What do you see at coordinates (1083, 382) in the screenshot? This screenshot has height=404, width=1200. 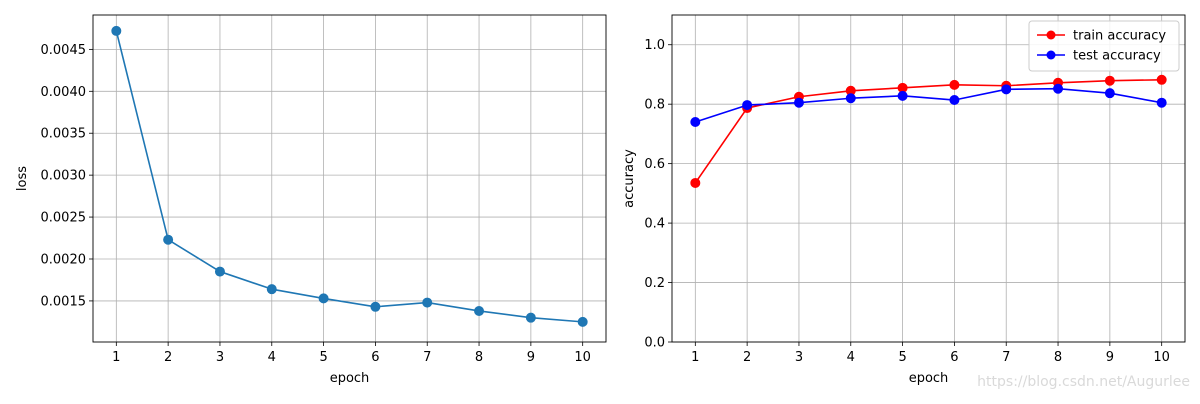 I see `watermark: https://blog.csdn.net/Augurlee` at bounding box center [1083, 382].